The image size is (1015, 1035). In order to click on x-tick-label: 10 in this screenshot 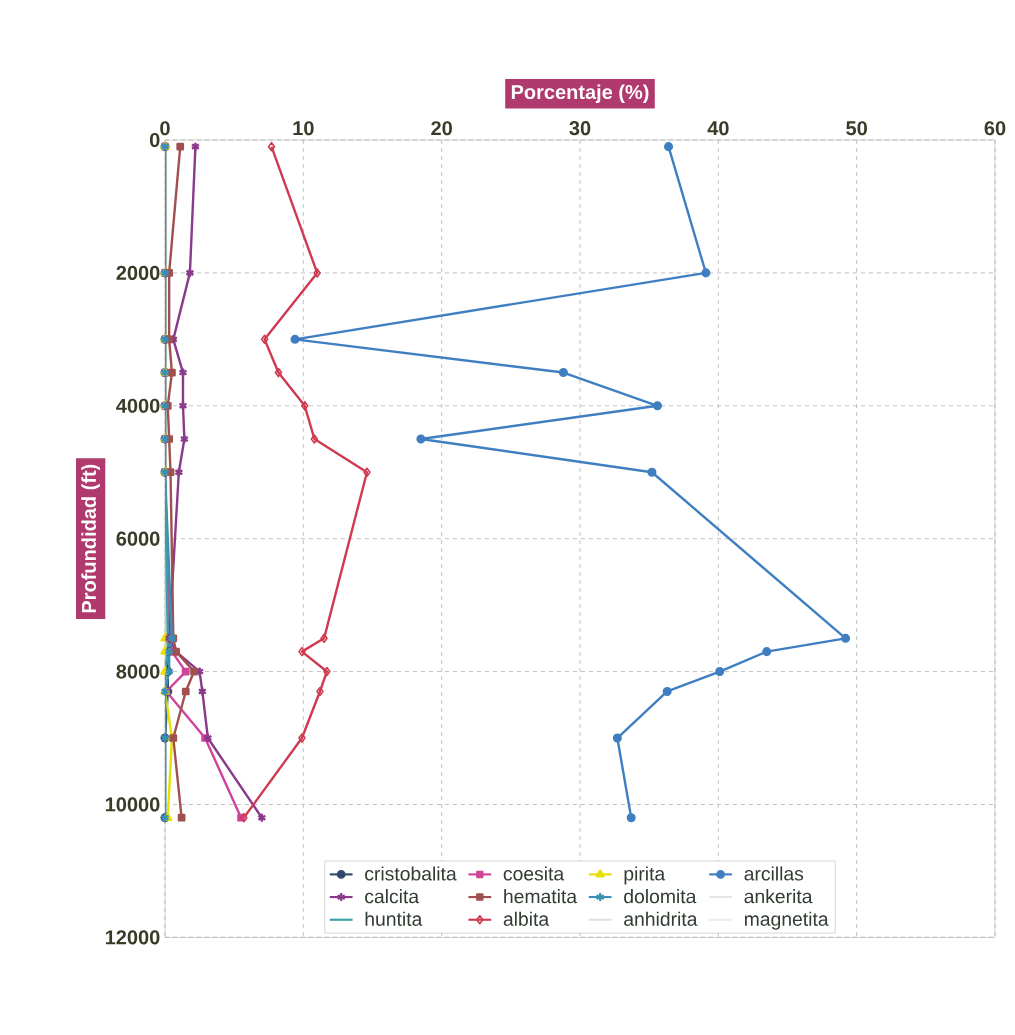, I will do `click(303, 128)`.